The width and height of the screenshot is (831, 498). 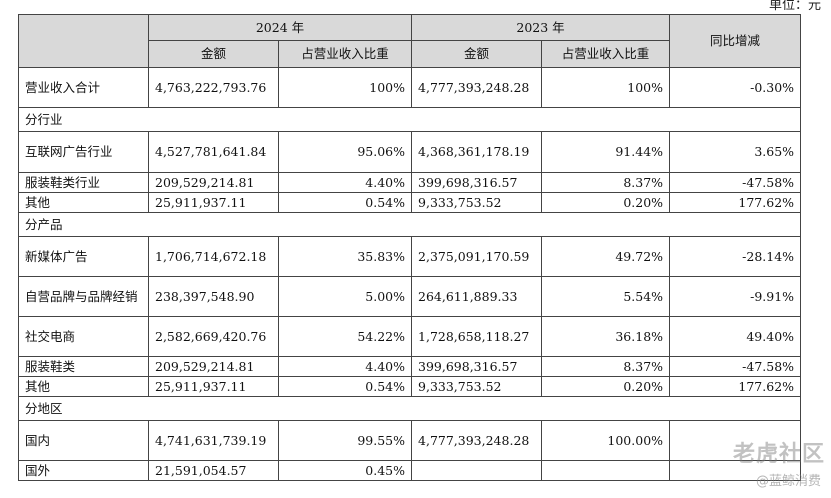 I want to click on section-row-product: 分产品, so click(x=409, y=224).